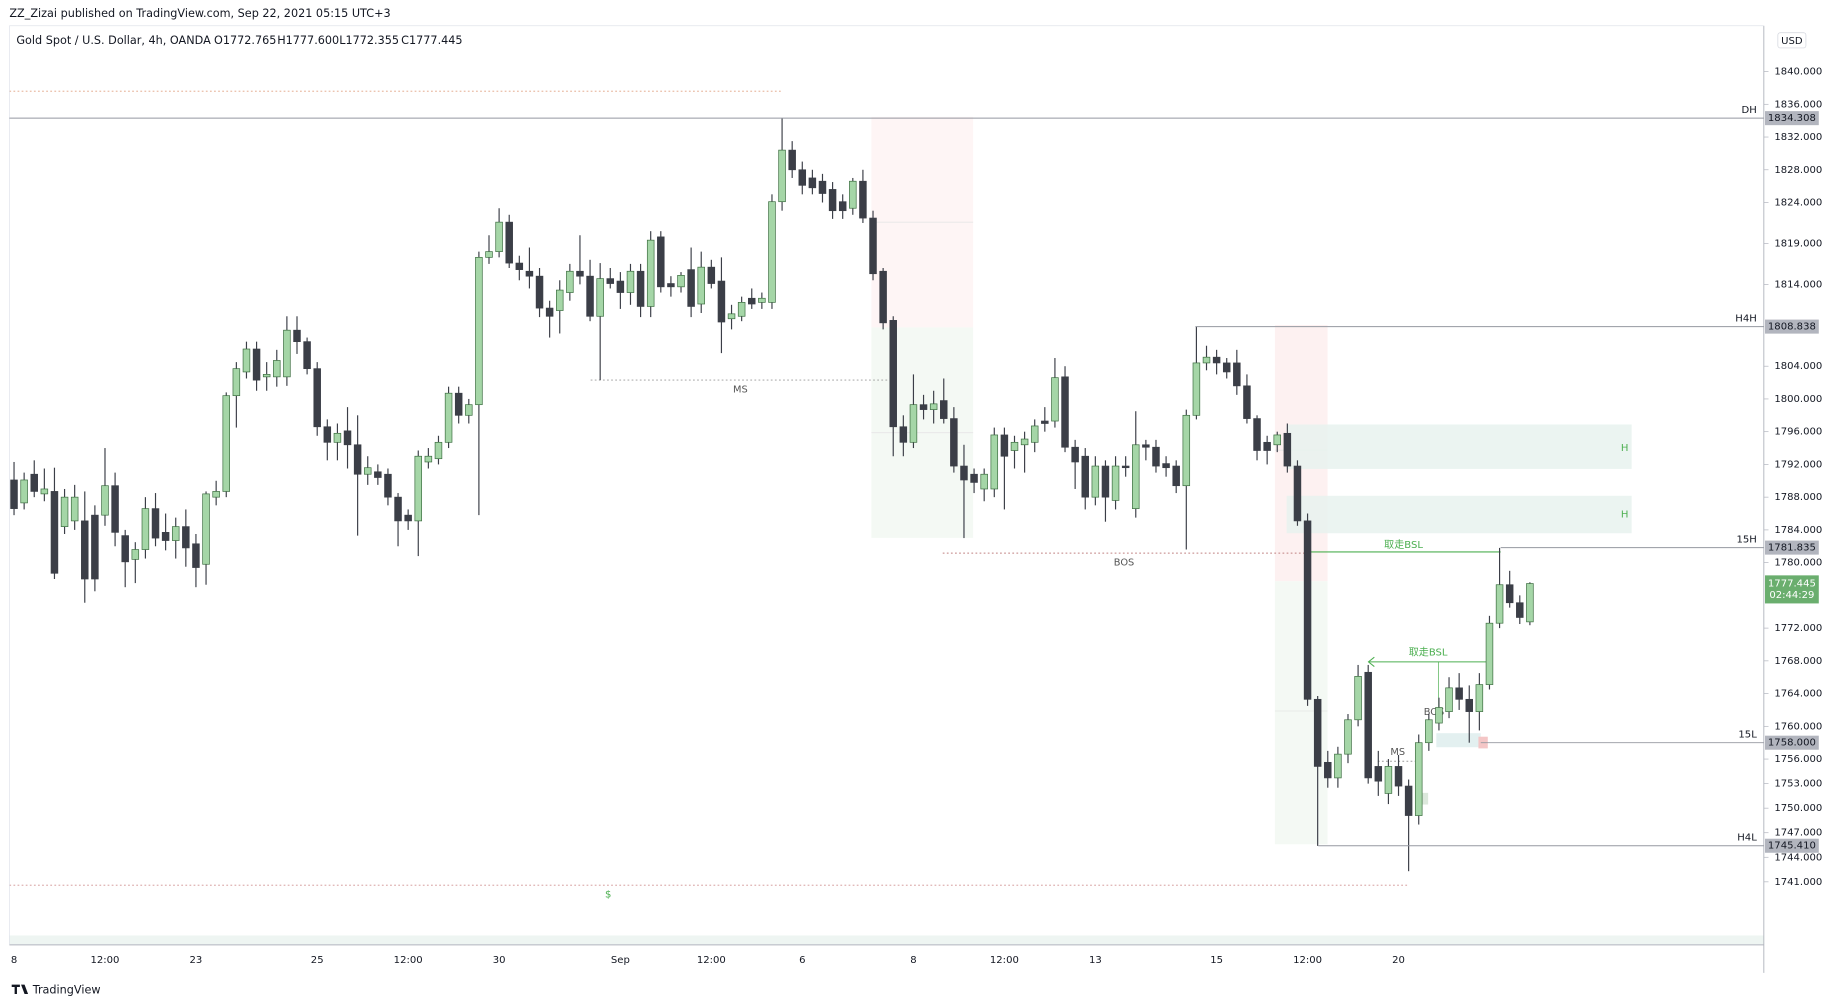 This screenshot has width=1834, height=1008. I want to click on currency-box, so click(1792, 40).